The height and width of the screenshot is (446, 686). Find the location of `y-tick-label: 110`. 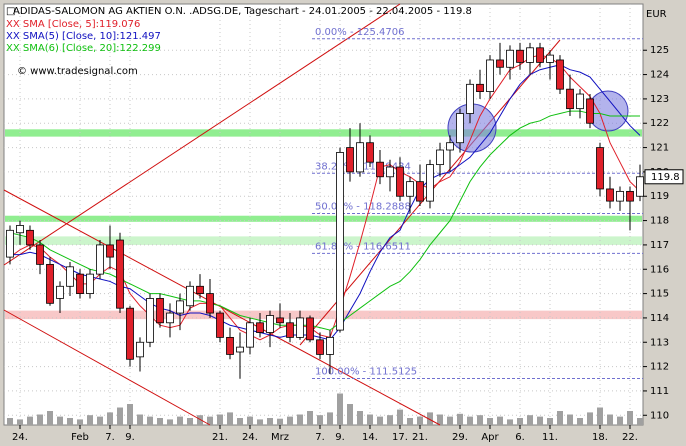

y-tick-label: 110 is located at coordinates (659, 415).